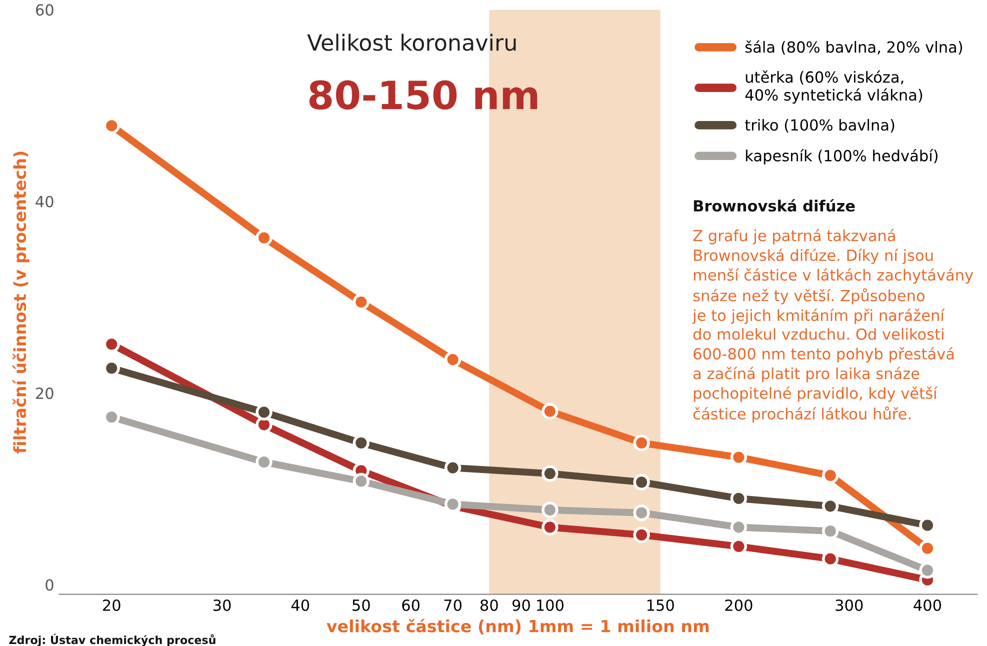  I want to click on x-tick-label: 400, so click(928, 605).